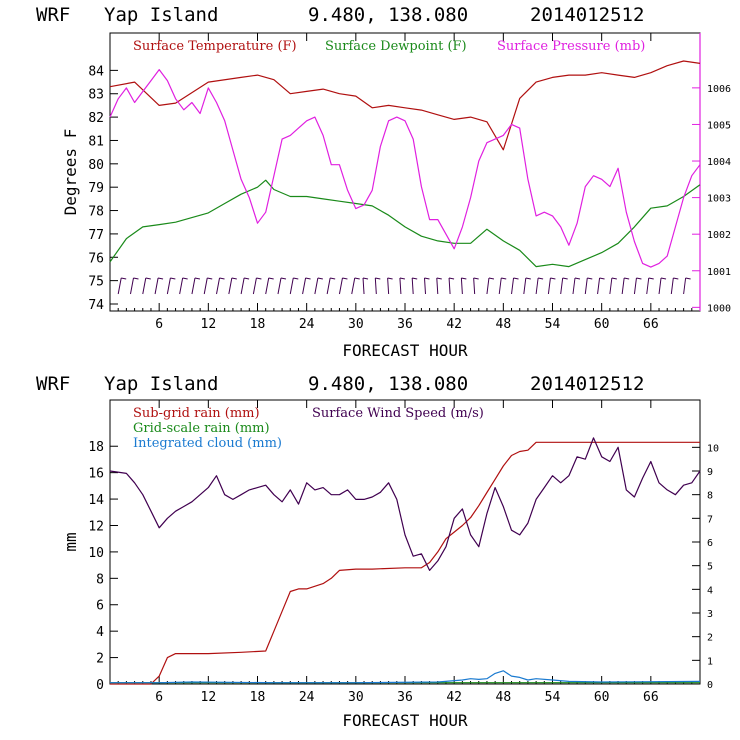 This screenshot has width=740, height=740. Describe the element at coordinates (161, 384) in the screenshot. I see `bottom-title-location: Yap Island` at that location.